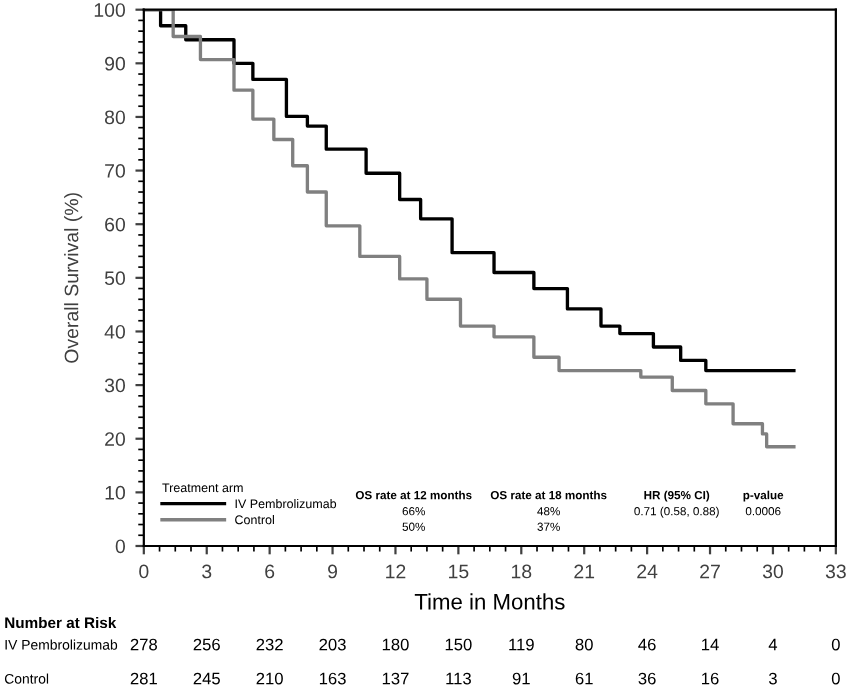 Image resolution: width=846 pixels, height=692 pixels. I want to click on text: 3, so click(772, 678).